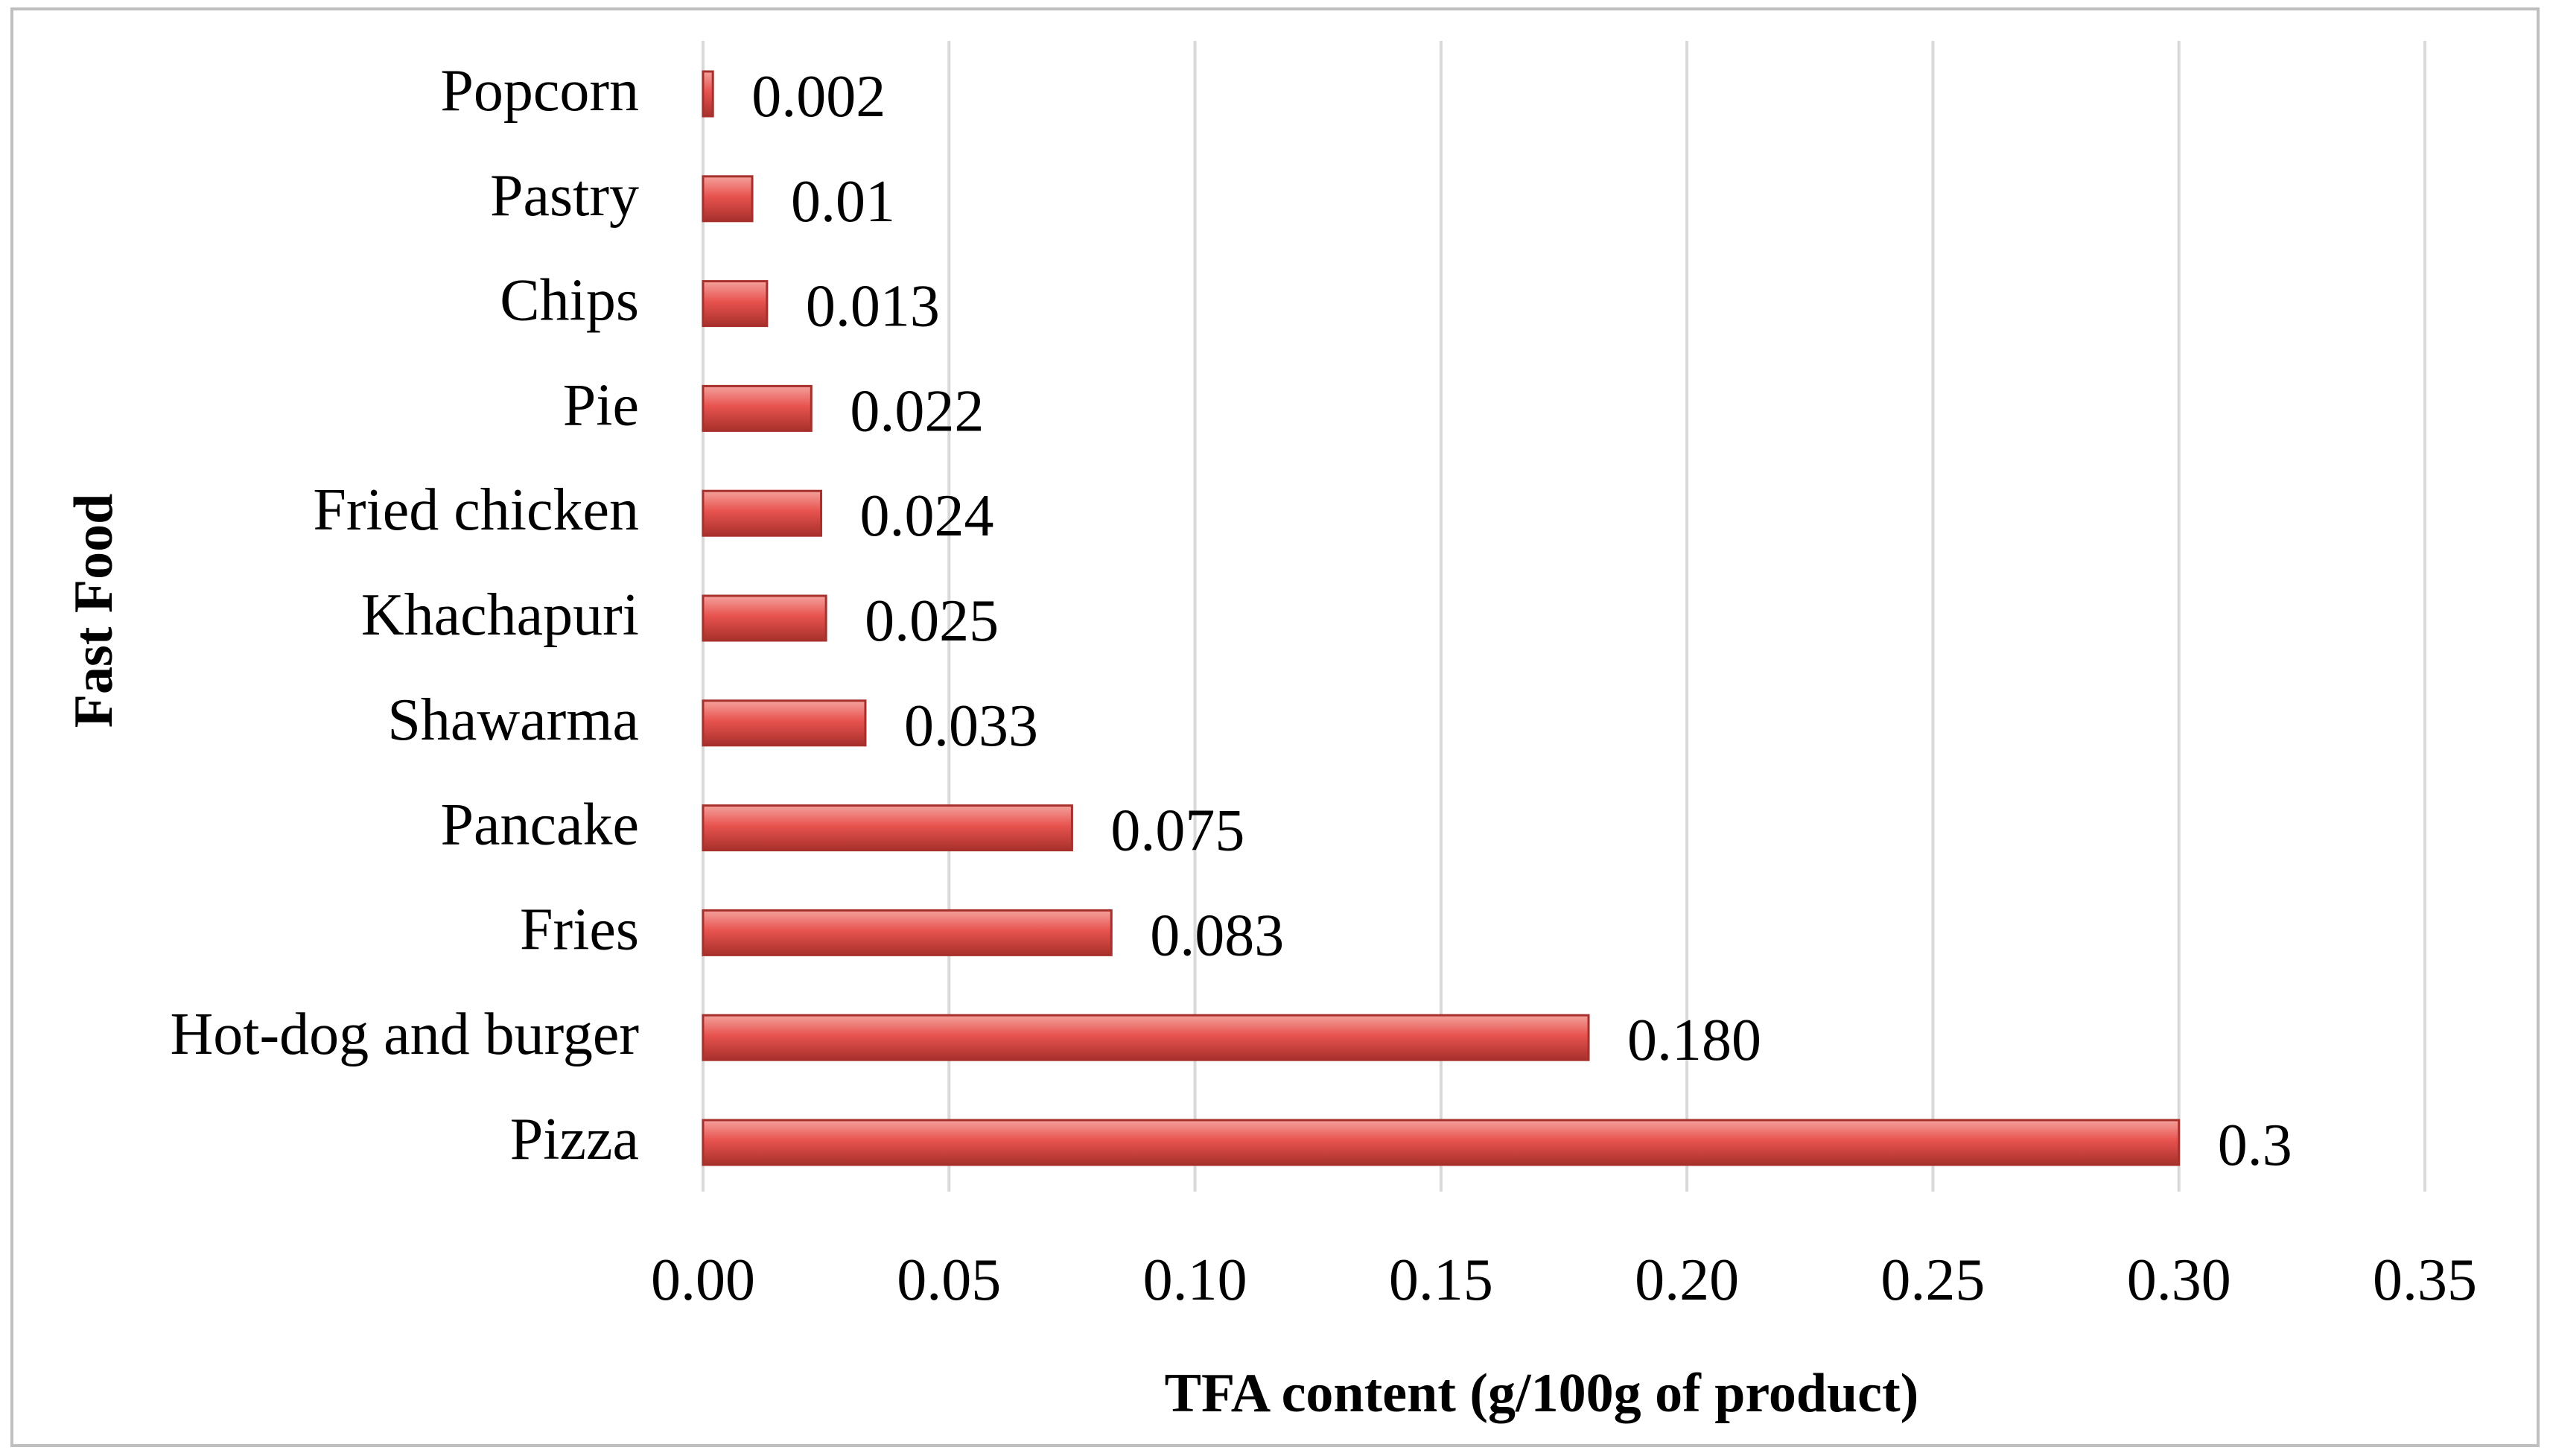 Image resolution: width=2550 pixels, height=1456 pixels. I want to click on x-tick-label: 0.15, so click(1441, 1280).